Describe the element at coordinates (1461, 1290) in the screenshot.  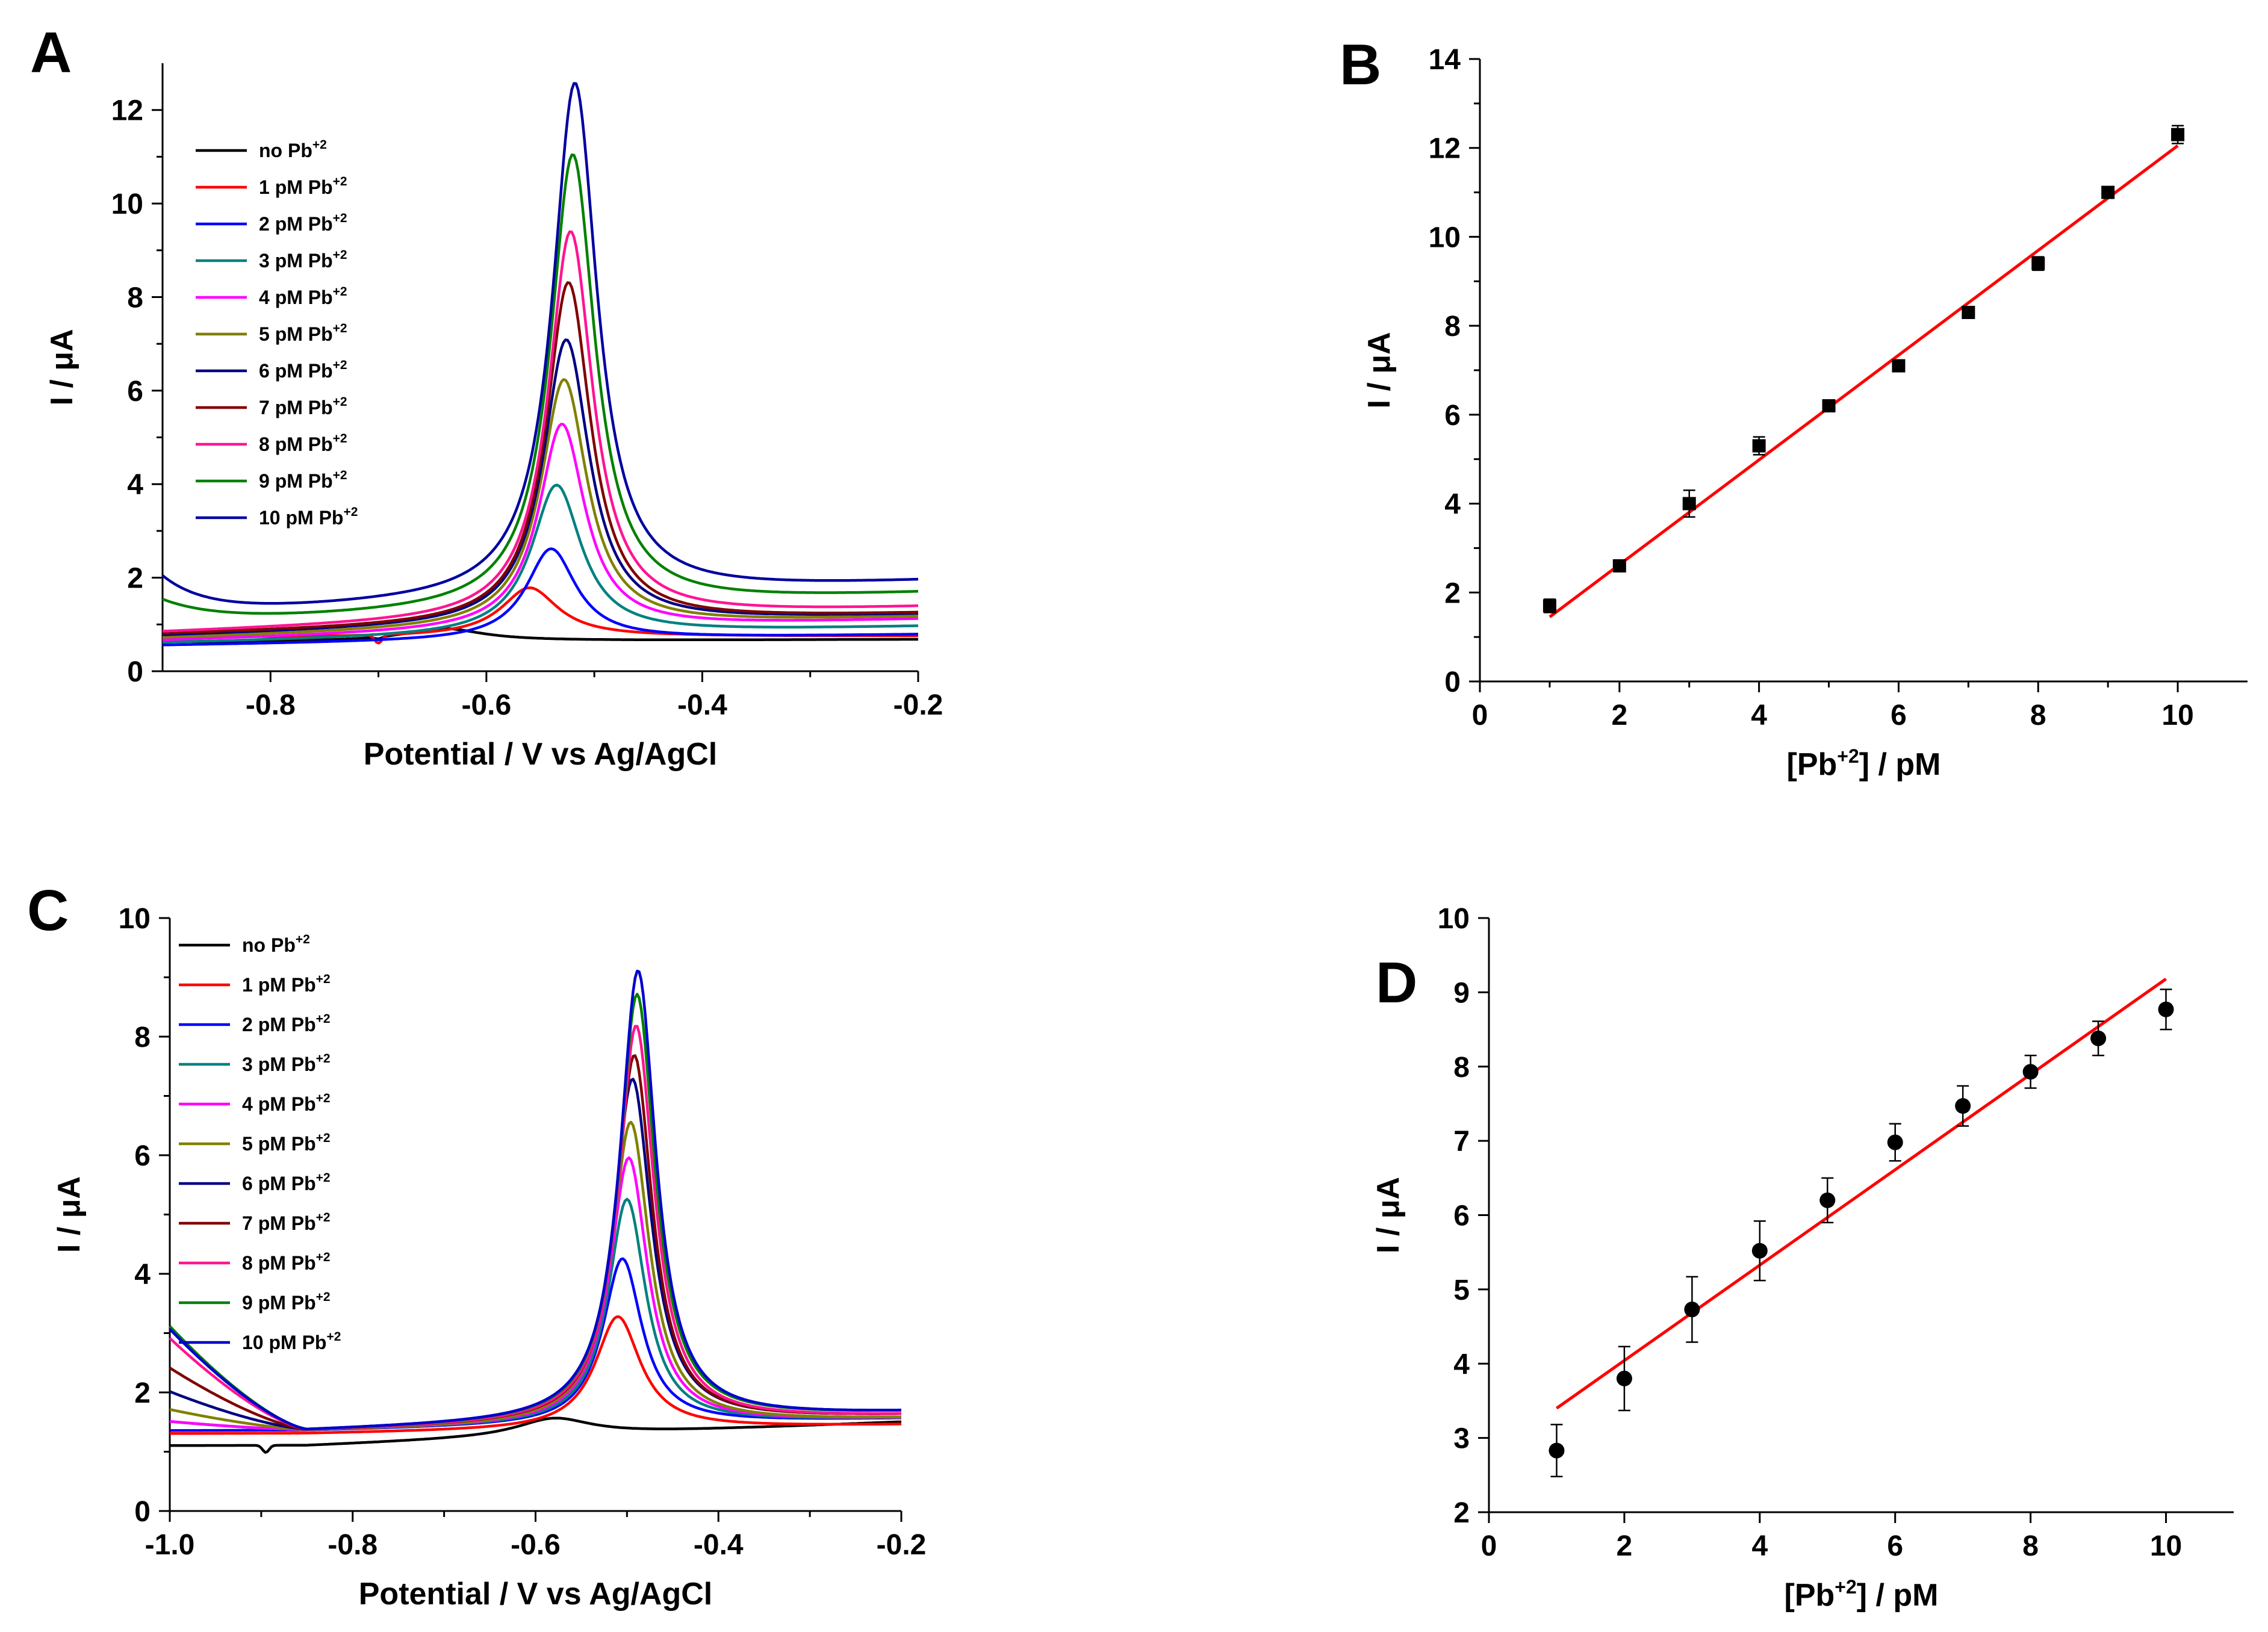
I see `y-tick-label: 5` at that location.